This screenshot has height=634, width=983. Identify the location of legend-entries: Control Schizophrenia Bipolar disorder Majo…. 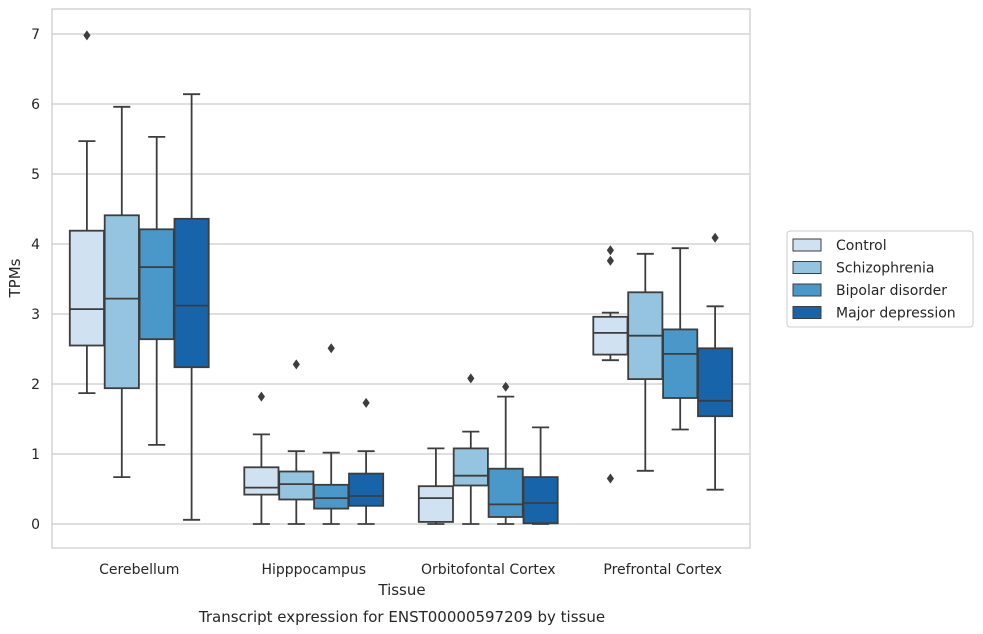
(874, 280).